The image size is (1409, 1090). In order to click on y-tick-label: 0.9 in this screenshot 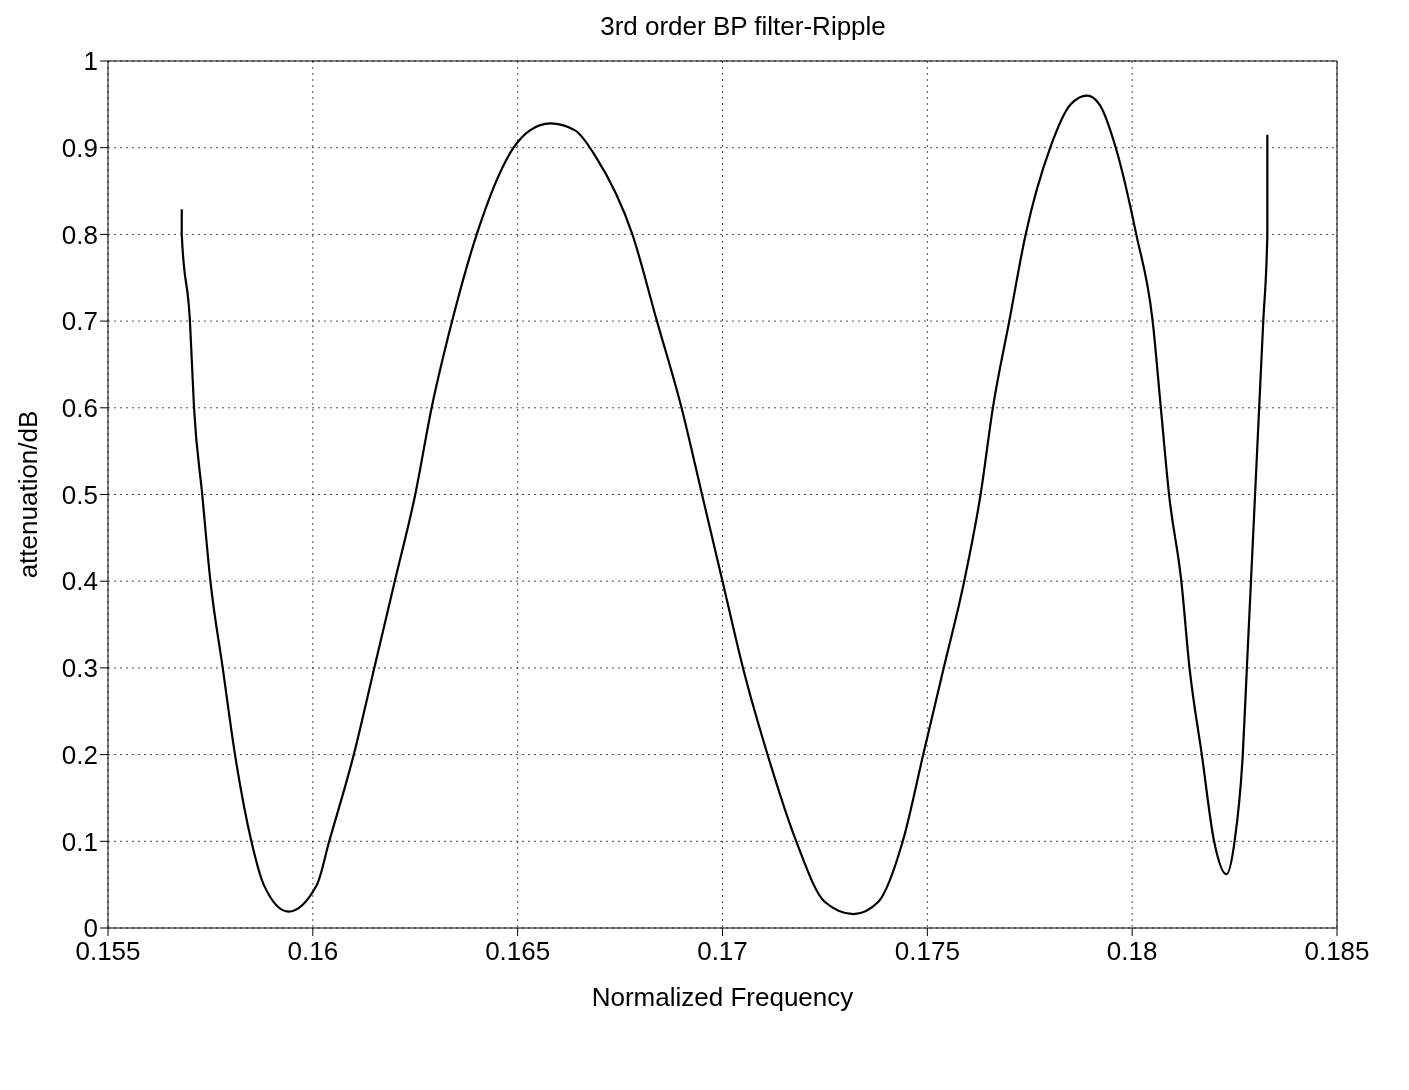, I will do `click(79, 147)`.